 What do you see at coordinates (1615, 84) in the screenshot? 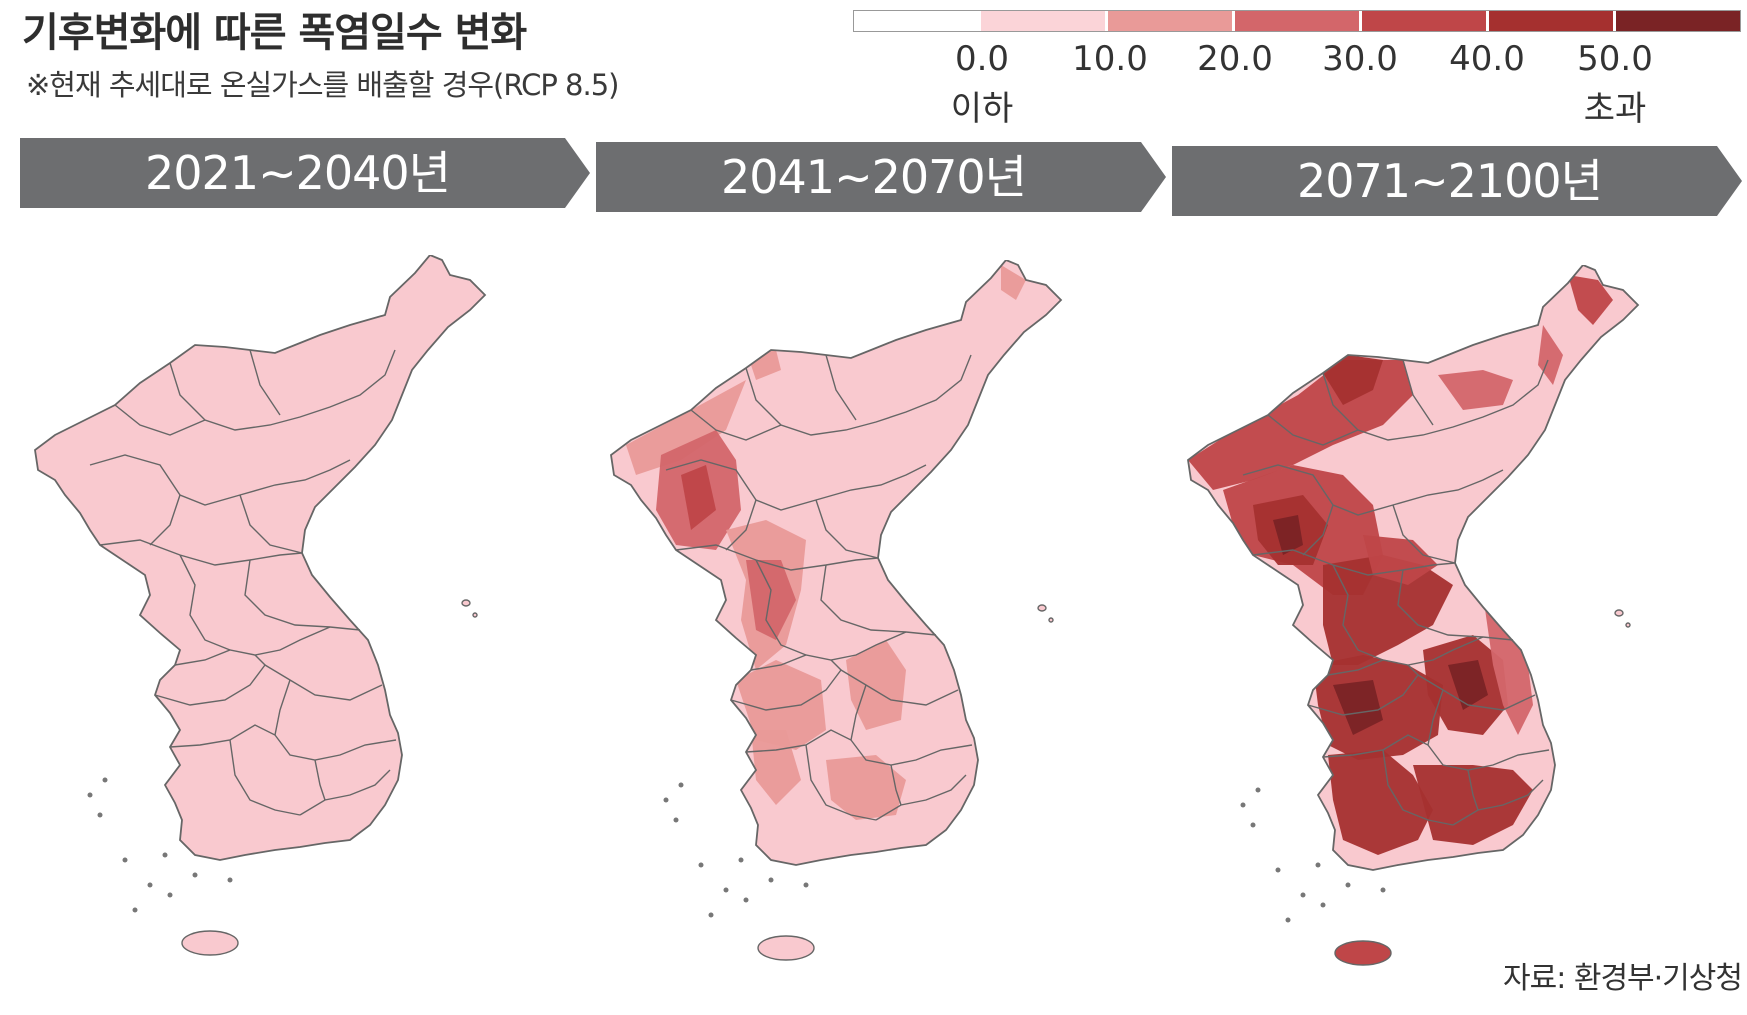
I see `legend-label-50: 50.0 초과` at bounding box center [1615, 84].